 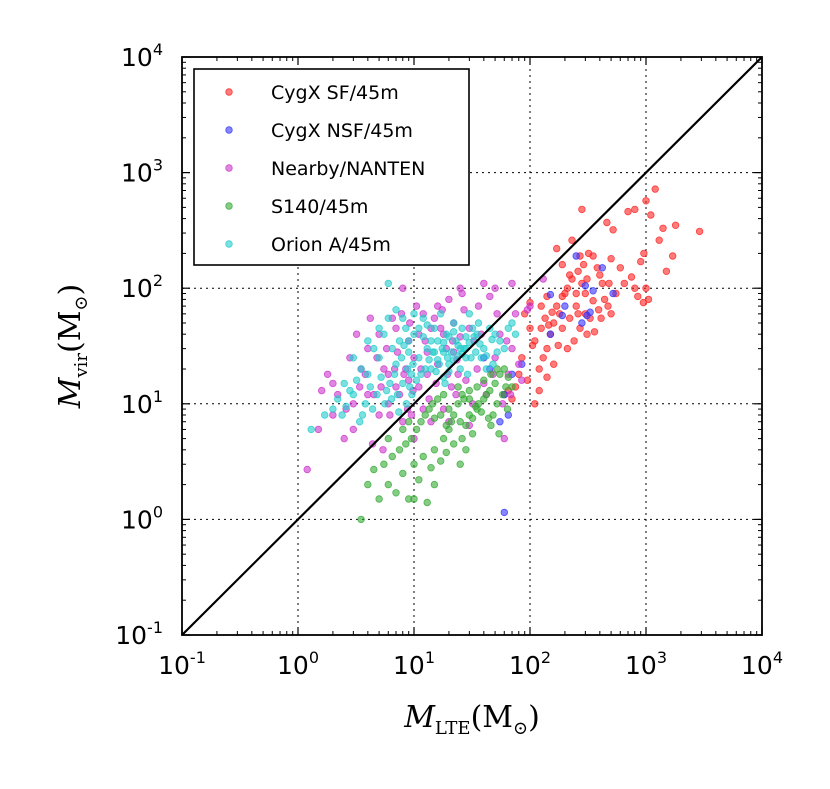 What do you see at coordinates (348, 169) in the screenshot?
I see `legend-label: Nearby/NANTEN` at bounding box center [348, 169].